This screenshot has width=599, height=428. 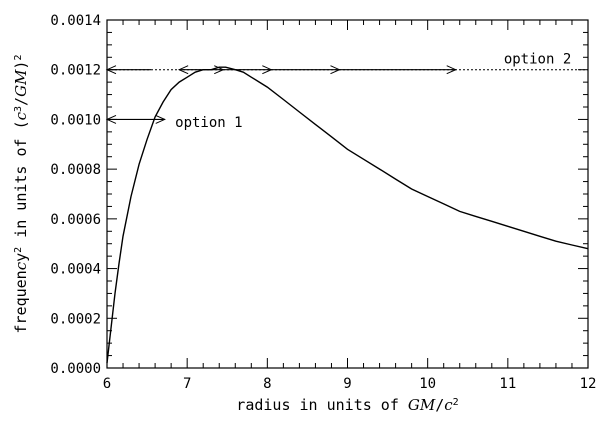 What do you see at coordinates (537, 60) in the screenshot?
I see `option-2-label: option 2` at bounding box center [537, 60].